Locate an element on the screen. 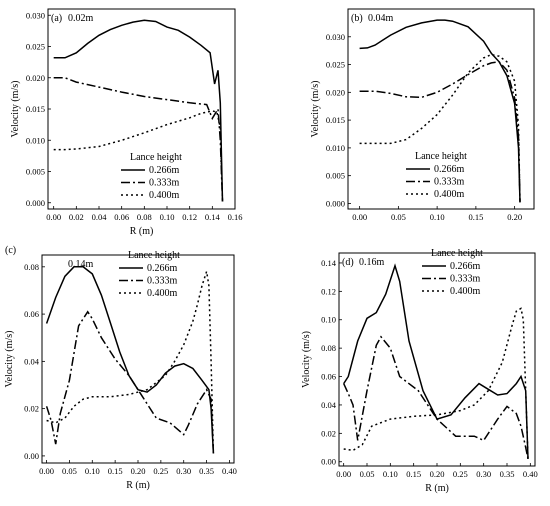 The height and width of the screenshot is (506, 550). panel-height-label: 0.14m is located at coordinates (81, 264).